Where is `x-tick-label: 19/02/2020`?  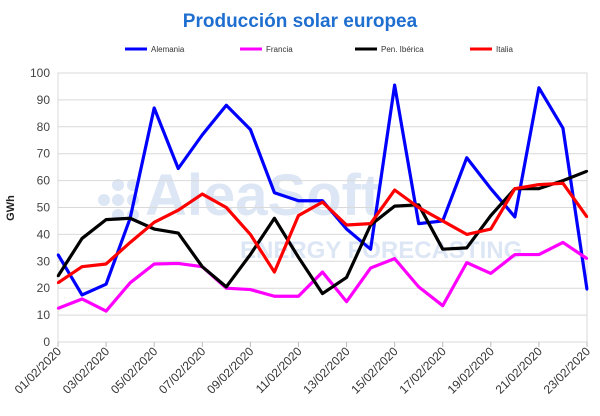
x-tick-label: 19/02/2020 is located at coordinates (471, 370).